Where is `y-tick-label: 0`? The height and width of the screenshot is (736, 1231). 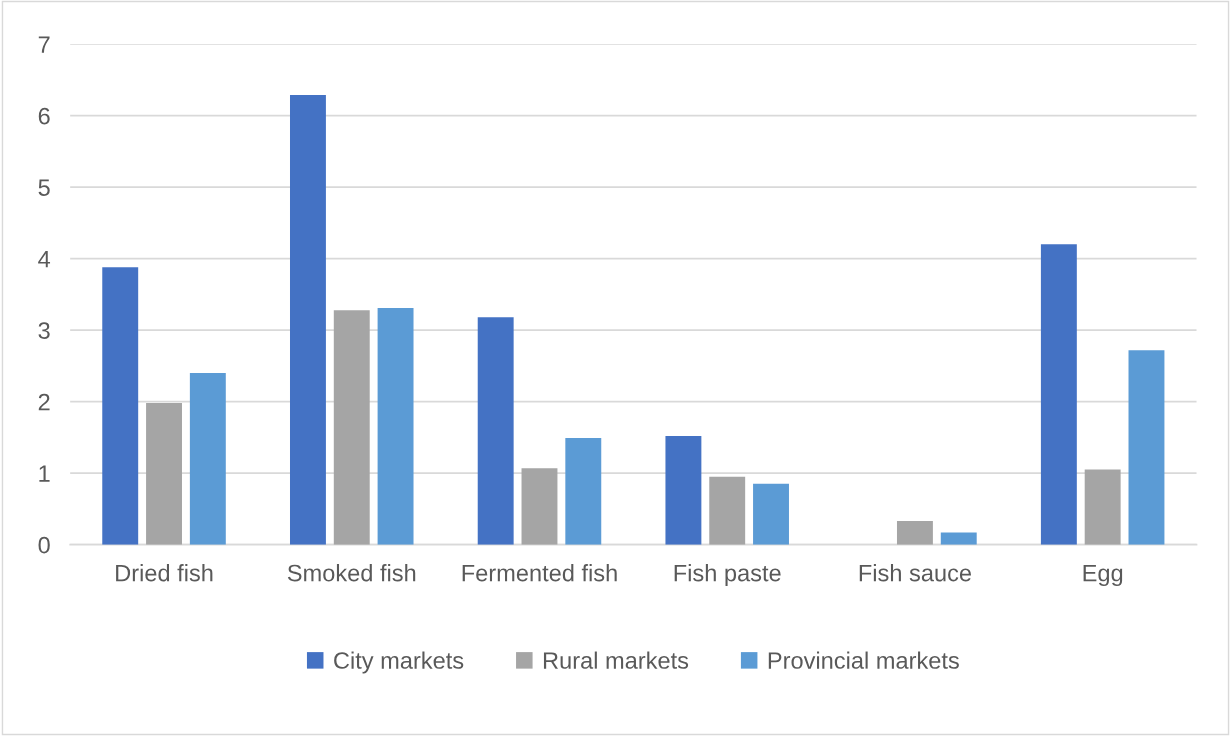
y-tick-label: 0 is located at coordinates (44, 545).